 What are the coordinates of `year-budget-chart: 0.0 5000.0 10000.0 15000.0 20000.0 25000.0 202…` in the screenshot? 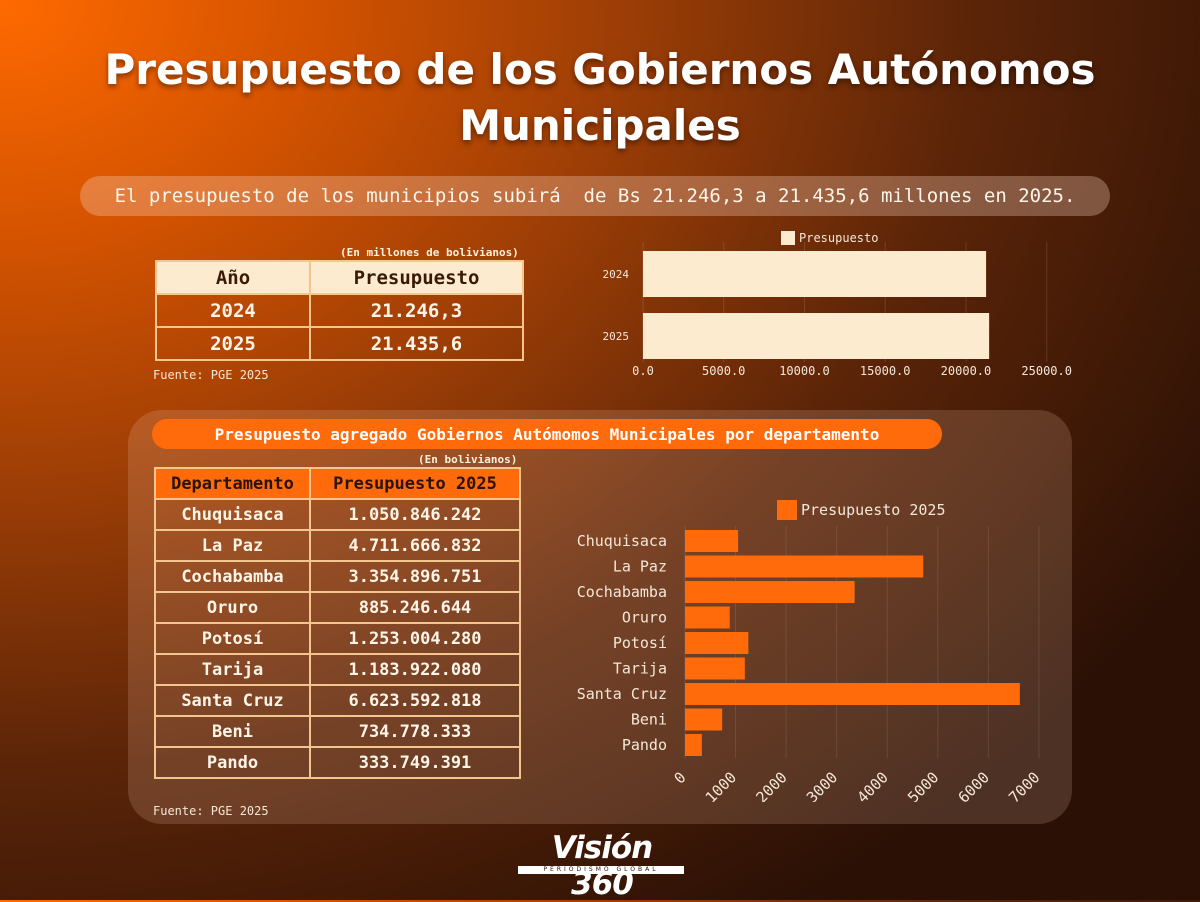 It's located at (837, 304).